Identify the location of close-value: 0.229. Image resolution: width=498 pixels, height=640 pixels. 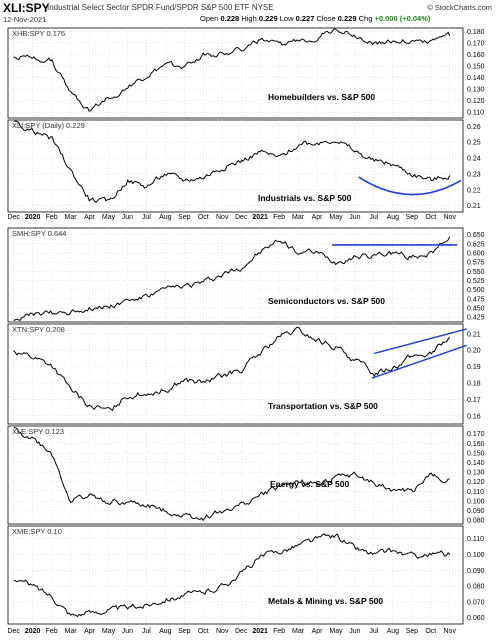
(347, 18).